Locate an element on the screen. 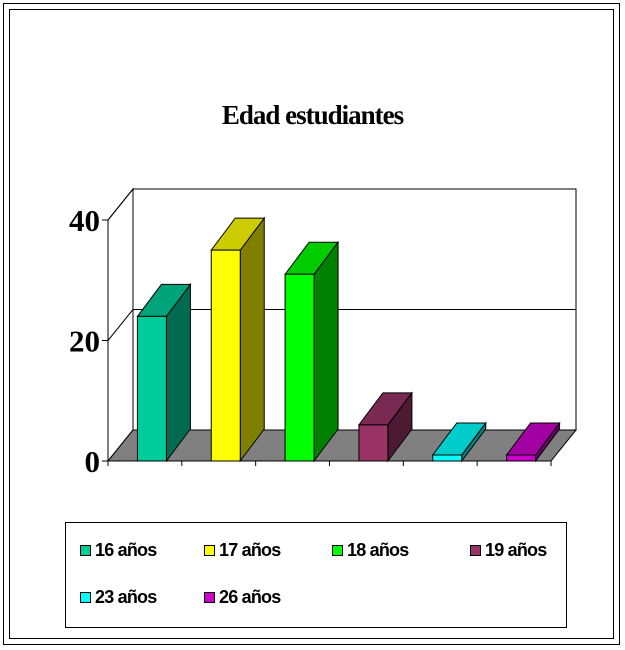 The width and height of the screenshot is (625, 650). legend-label: 18 años is located at coordinates (378, 550).